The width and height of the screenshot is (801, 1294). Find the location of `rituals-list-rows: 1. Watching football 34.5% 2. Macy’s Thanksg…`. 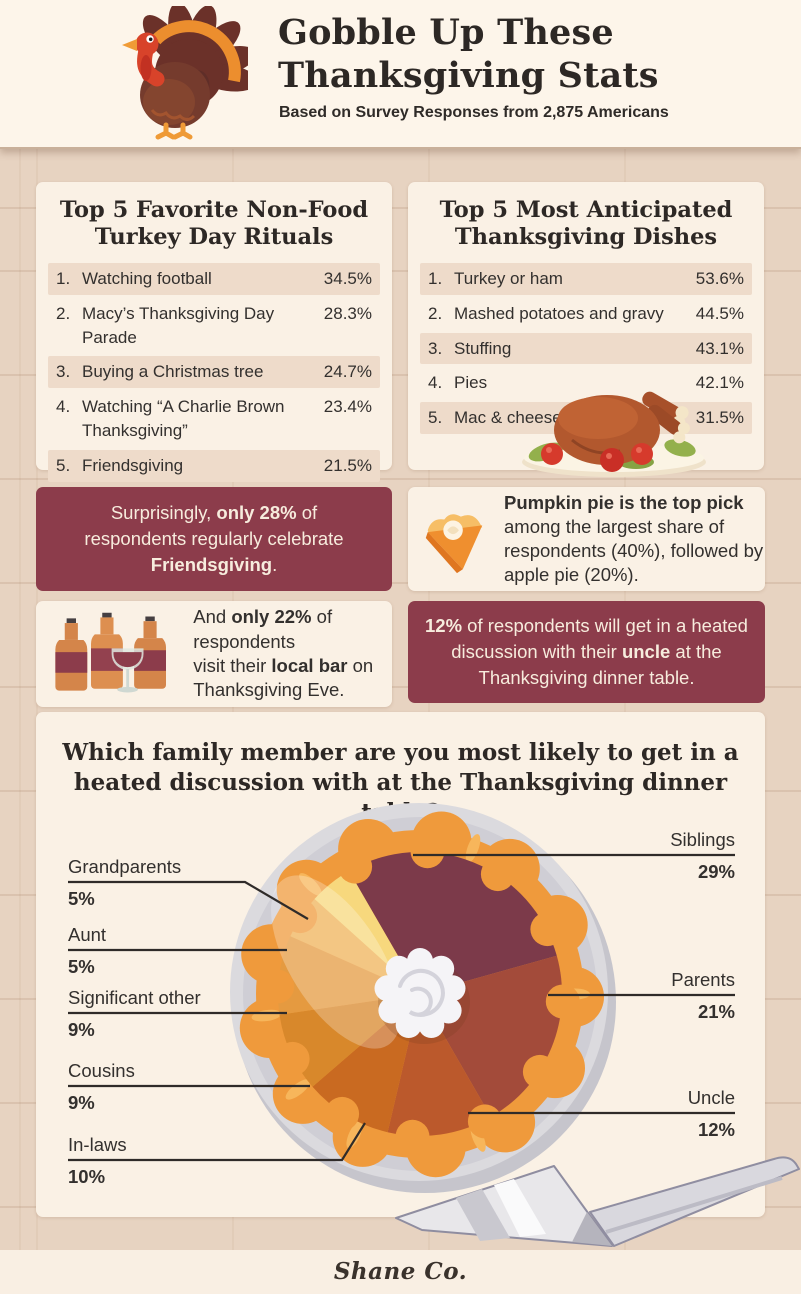

rituals-list-rows: 1. Watching football 34.5% 2. Macy’s Thanksg… is located at coordinates (214, 372).